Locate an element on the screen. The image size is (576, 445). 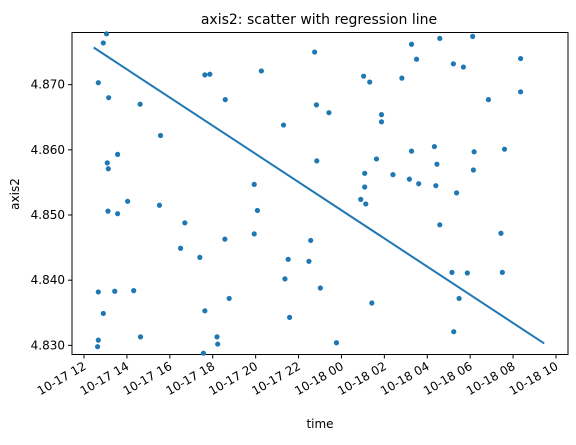
x-axis-label: time is located at coordinates (319, 424).